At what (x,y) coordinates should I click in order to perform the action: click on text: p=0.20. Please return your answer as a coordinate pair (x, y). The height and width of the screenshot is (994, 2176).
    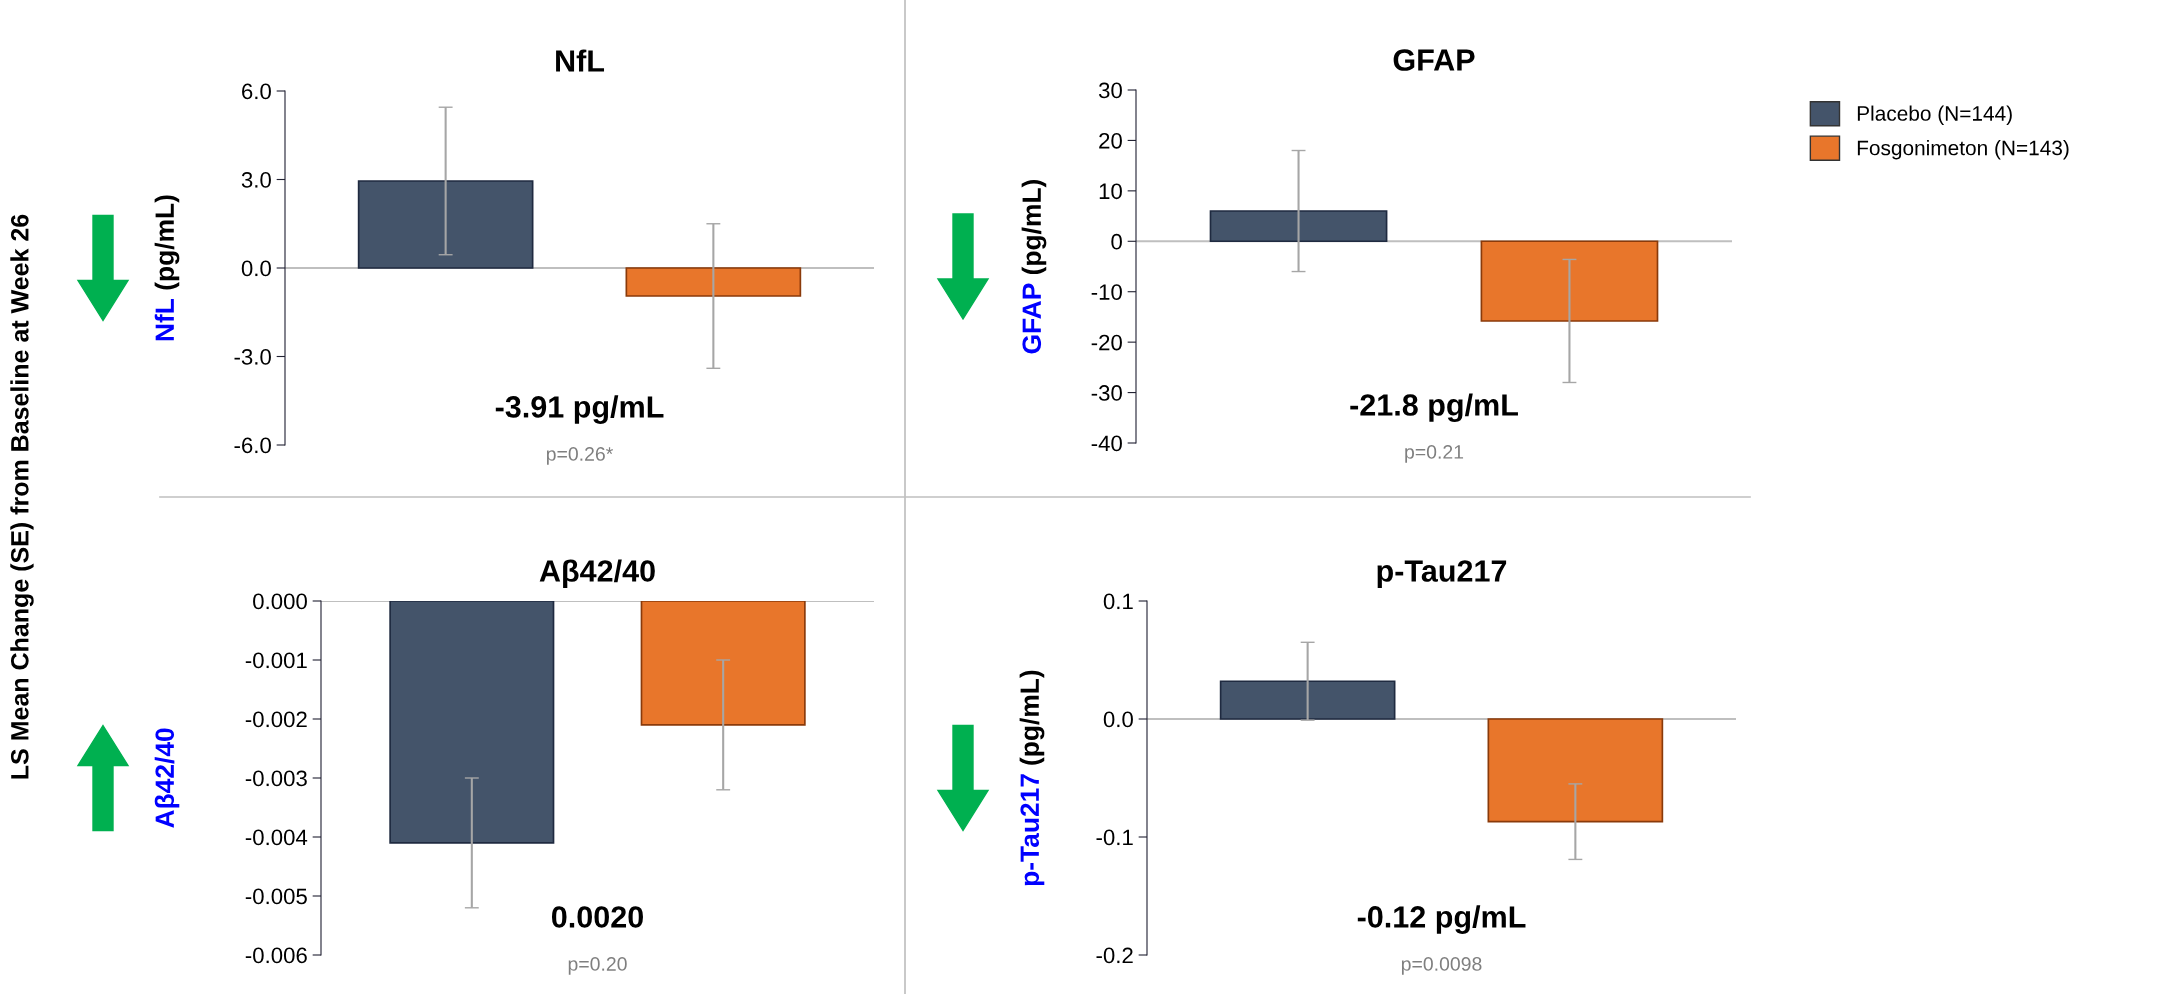
    Looking at the image, I should click on (597, 966).